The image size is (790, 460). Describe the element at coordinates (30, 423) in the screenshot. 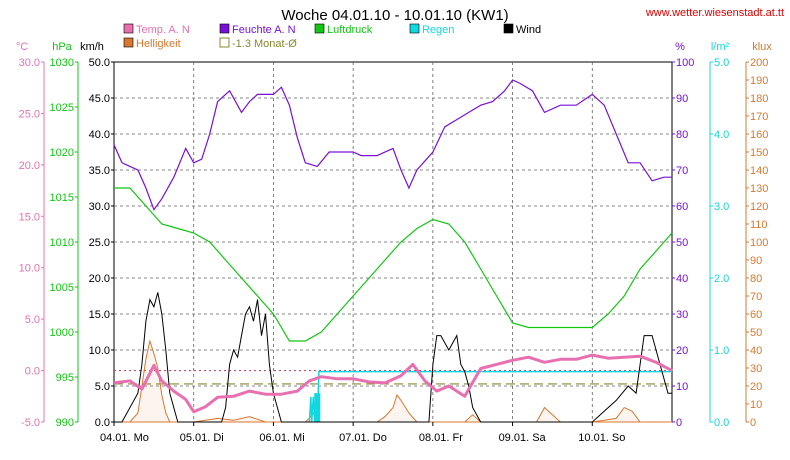

I see `axis-tick-label-temp: -5.0` at that location.